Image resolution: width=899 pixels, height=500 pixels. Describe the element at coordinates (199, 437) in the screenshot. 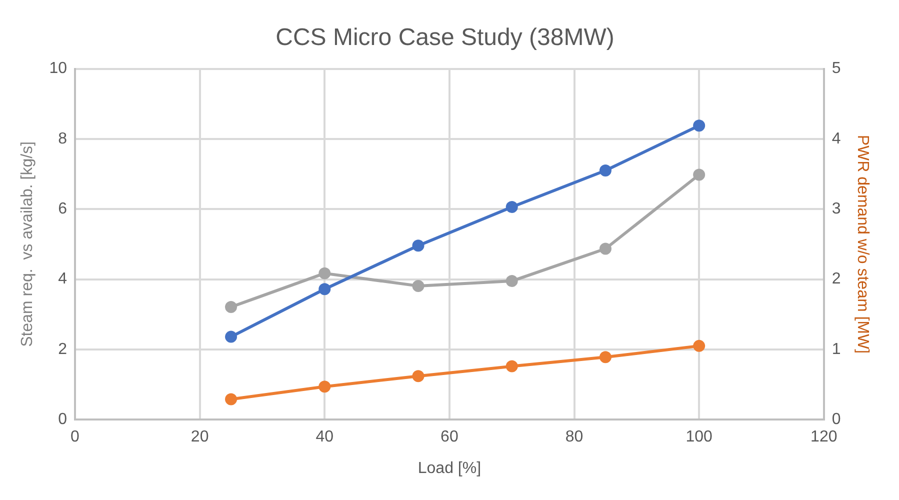

I see `x-tick-label: 20` at that location.